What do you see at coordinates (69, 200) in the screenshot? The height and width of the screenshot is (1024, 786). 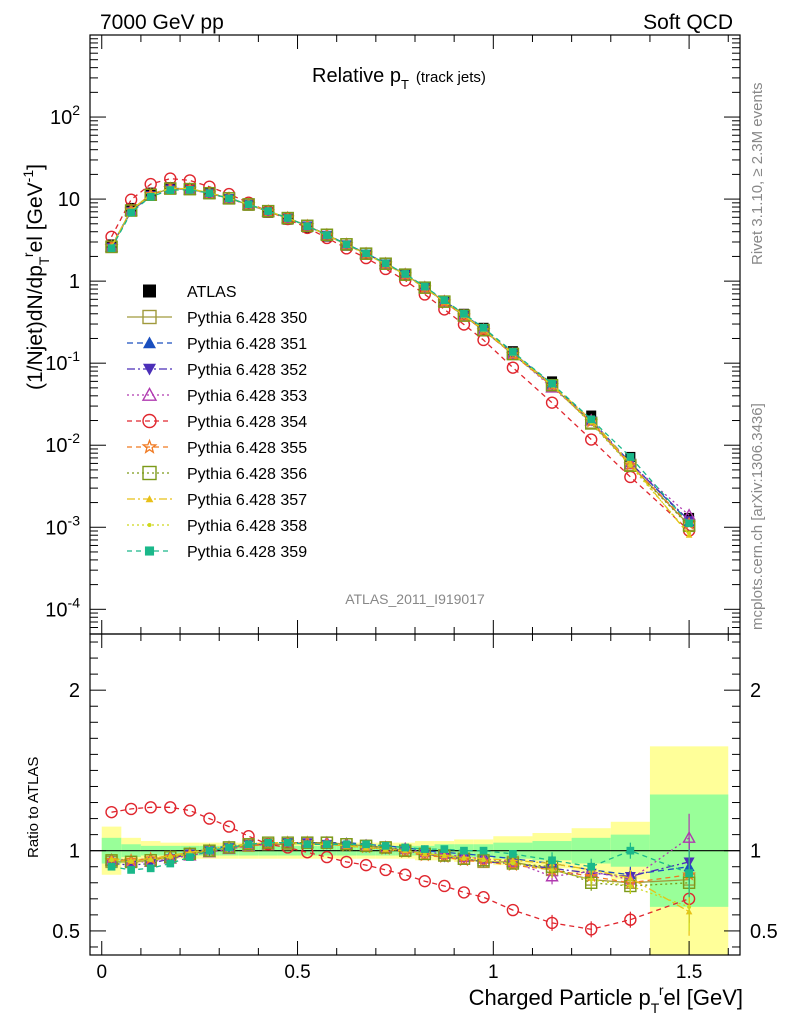 I see `y-tick-label: 10` at bounding box center [69, 200].